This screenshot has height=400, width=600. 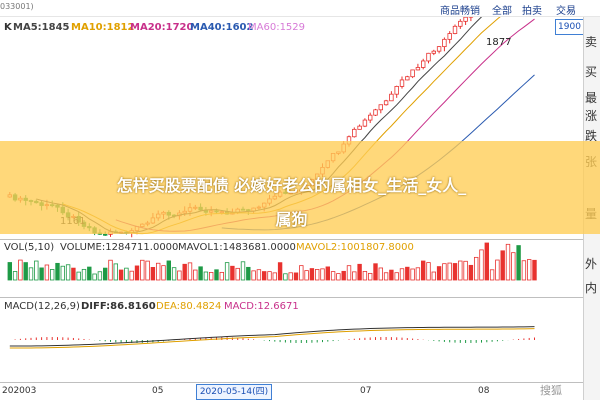 I want to click on right-col-item-8: 内, so click(x=591, y=288).